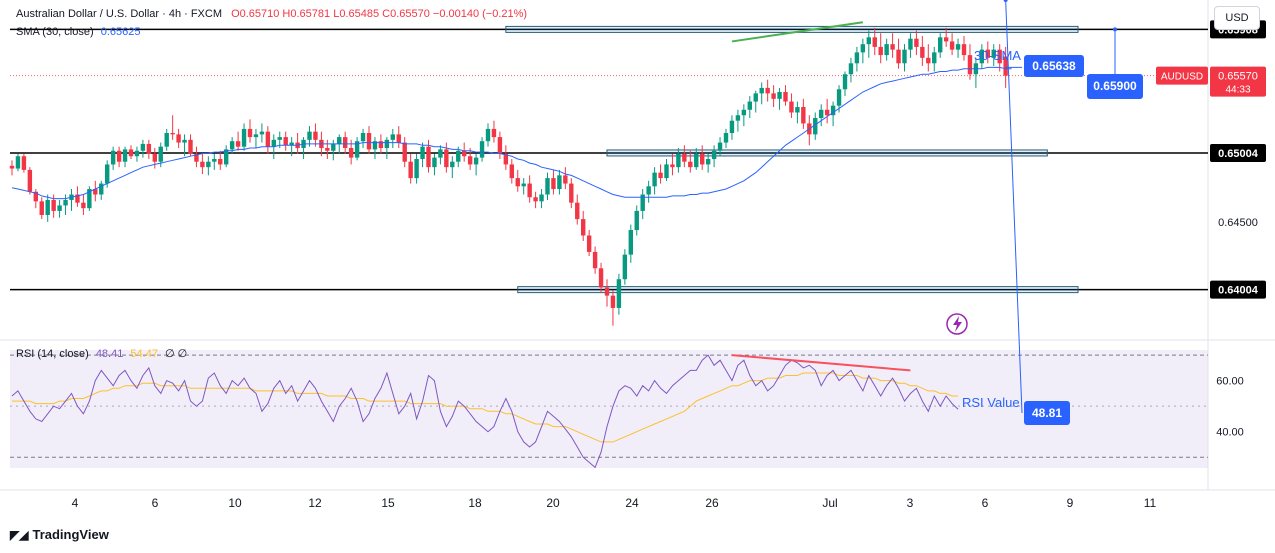  What do you see at coordinates (829, 503) in the screenshot?
I see `time-tick: Jul` at bounding box center [829, 503].